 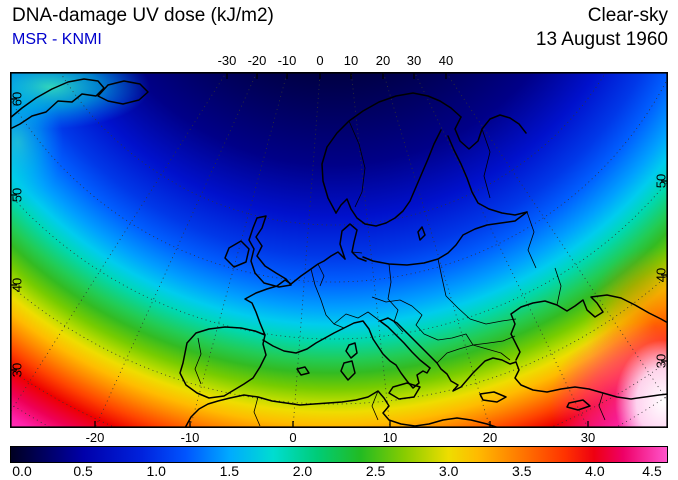 What do you see at coordinates (227, 60) in the screenshot?
I see `lon-tick-top: -30` at bounding box center [227, 60].